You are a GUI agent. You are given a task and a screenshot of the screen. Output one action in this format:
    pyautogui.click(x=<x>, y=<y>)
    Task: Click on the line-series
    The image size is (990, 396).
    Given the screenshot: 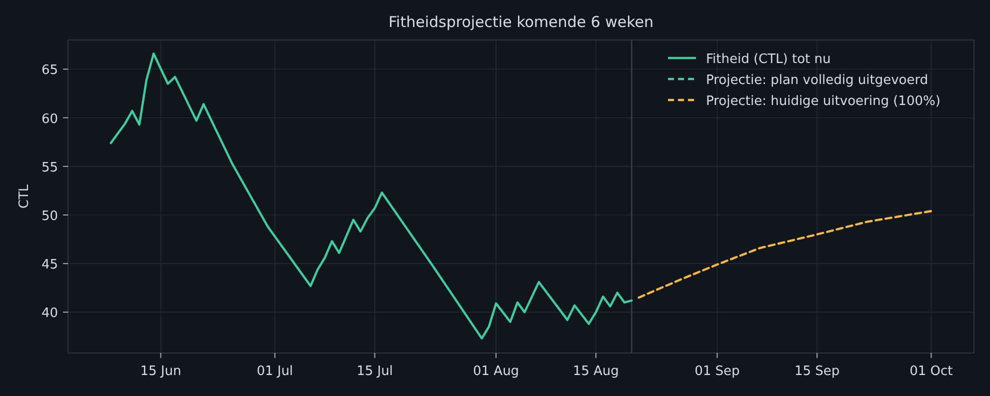 What is the action you would take?
    pyautogui.click(x=785, y=254)
    